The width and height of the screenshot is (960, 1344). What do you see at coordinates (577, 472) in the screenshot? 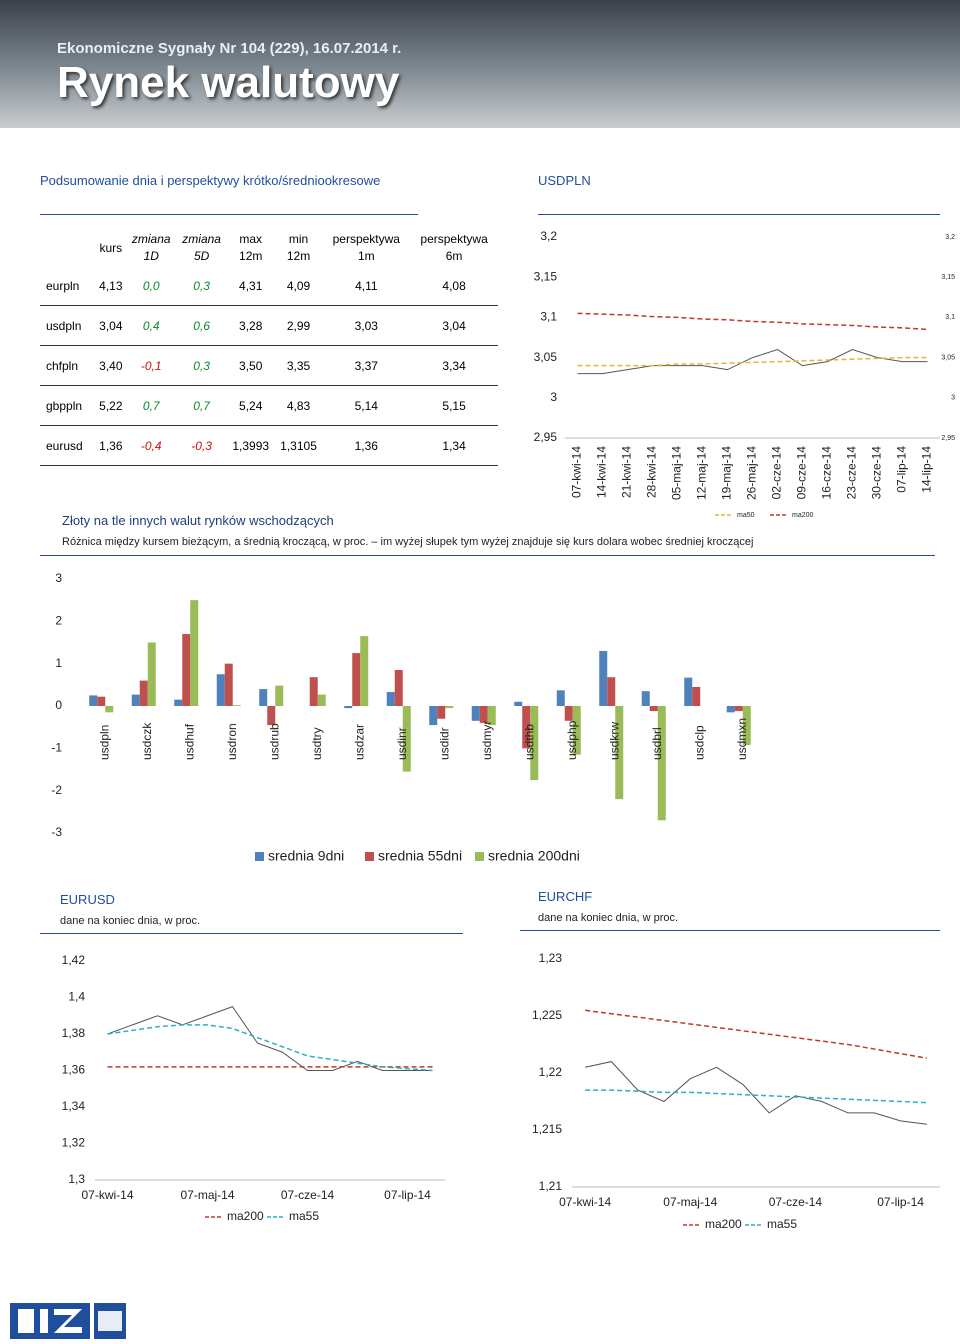
I see `x-tick-label: 07-kwi-14` at bounding box center [577, 472].